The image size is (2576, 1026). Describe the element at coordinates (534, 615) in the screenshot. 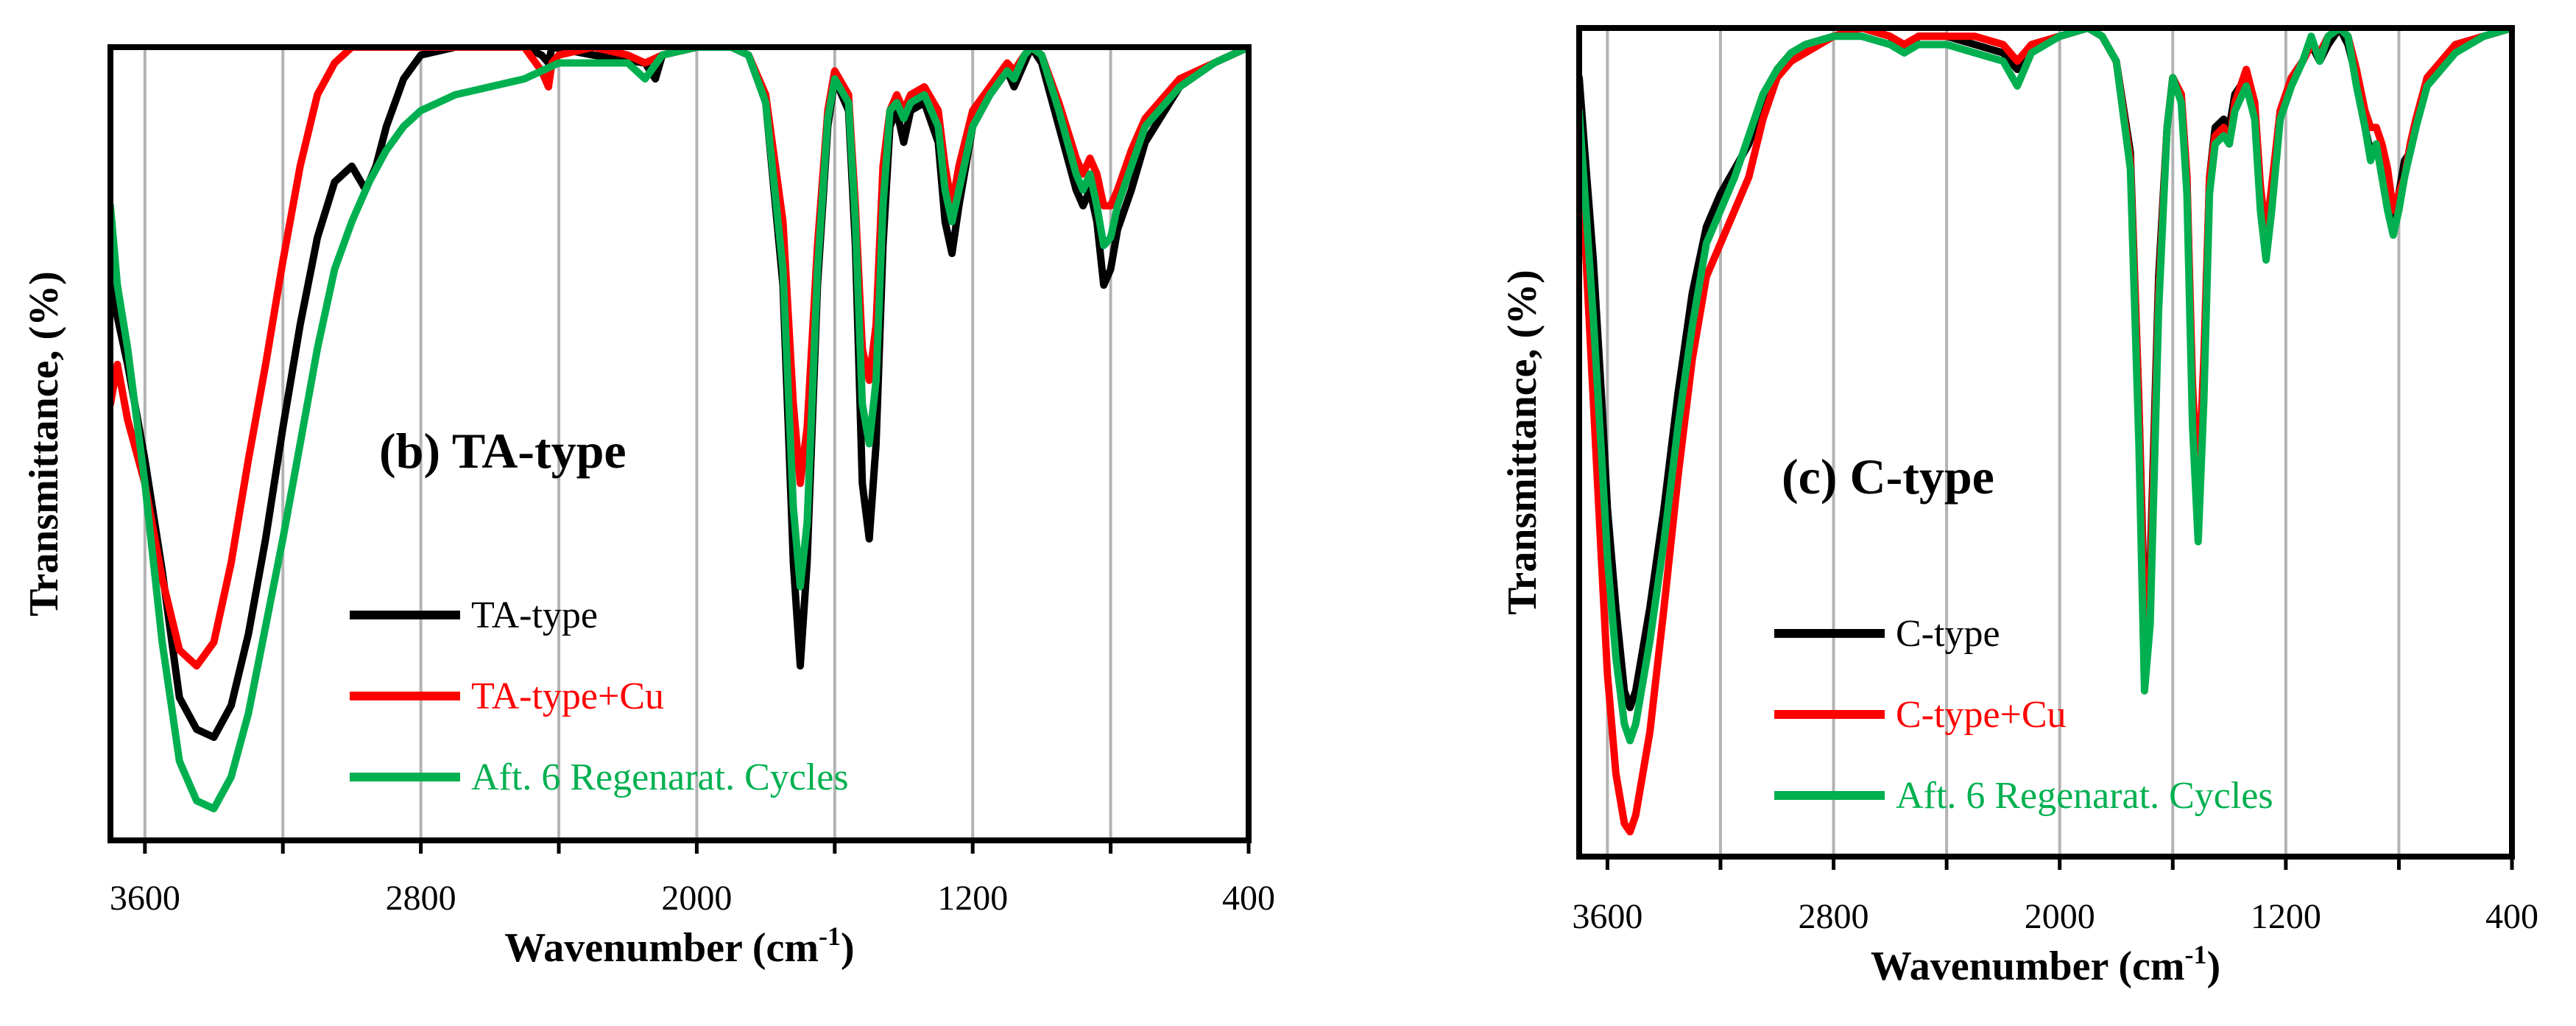

I see `legend-label: TA-type` at that location.